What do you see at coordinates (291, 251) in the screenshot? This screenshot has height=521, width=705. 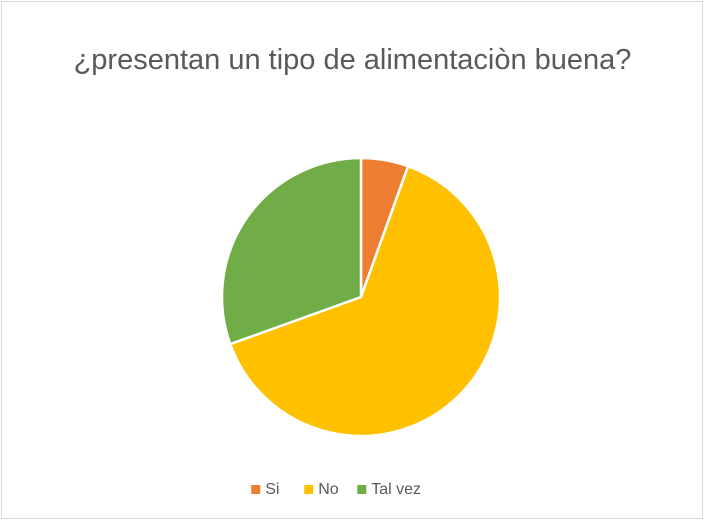 I see `pie-slice` at bounding box center [291, 251].